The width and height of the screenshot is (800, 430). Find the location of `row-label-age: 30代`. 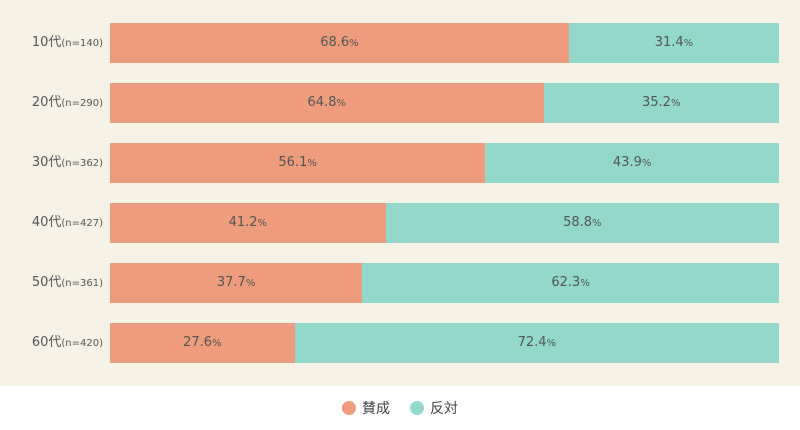

row-label-age: 30代 is located at coordinates (46, 162).